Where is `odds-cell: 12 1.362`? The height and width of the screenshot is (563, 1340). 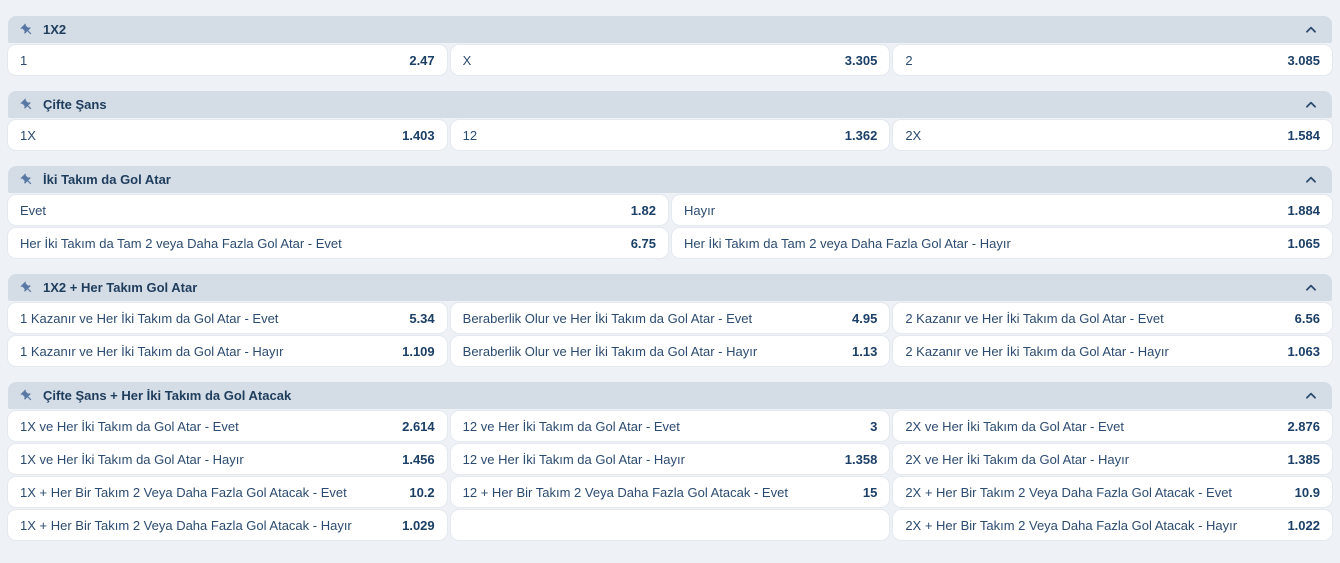
odds-cell: 12 1.362 is located at coordinates (670, 135).